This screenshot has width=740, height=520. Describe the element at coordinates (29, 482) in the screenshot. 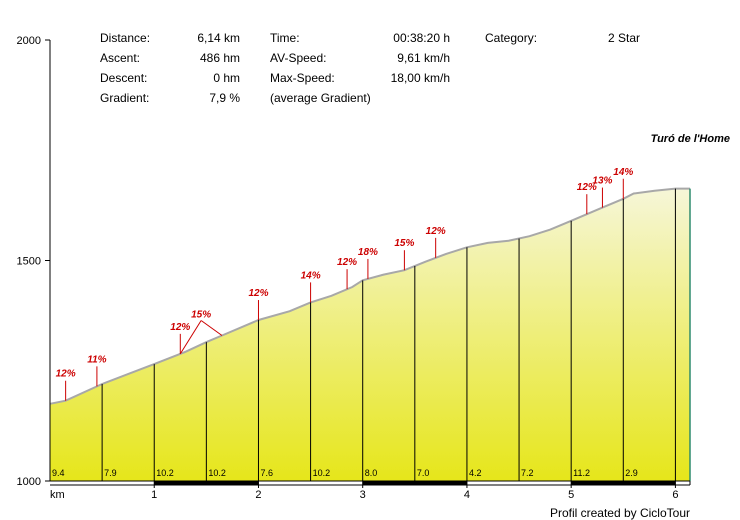

I see `y-tick-label: 1000` at that location.